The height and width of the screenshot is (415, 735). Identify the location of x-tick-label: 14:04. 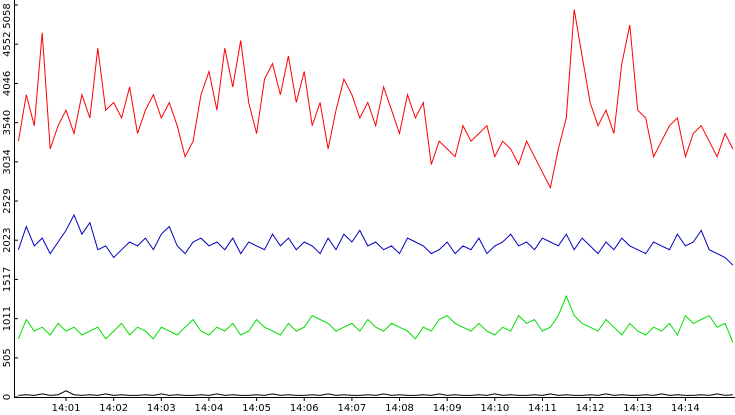
(209, 408).